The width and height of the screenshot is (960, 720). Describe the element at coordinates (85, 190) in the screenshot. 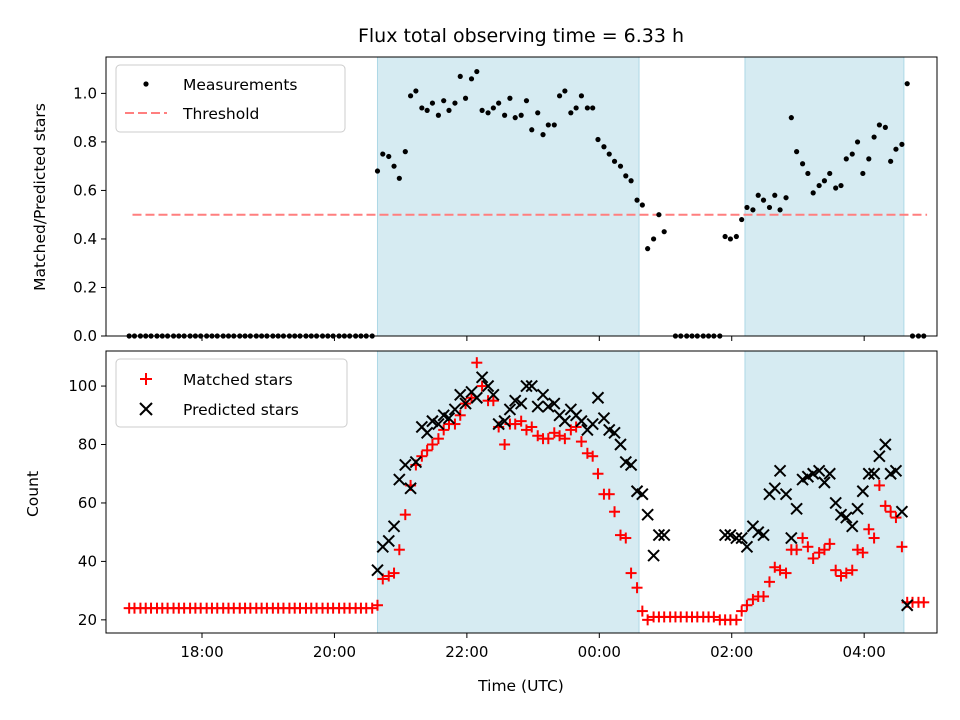

I see `top-ytick-label-3: 0.6` at that location.